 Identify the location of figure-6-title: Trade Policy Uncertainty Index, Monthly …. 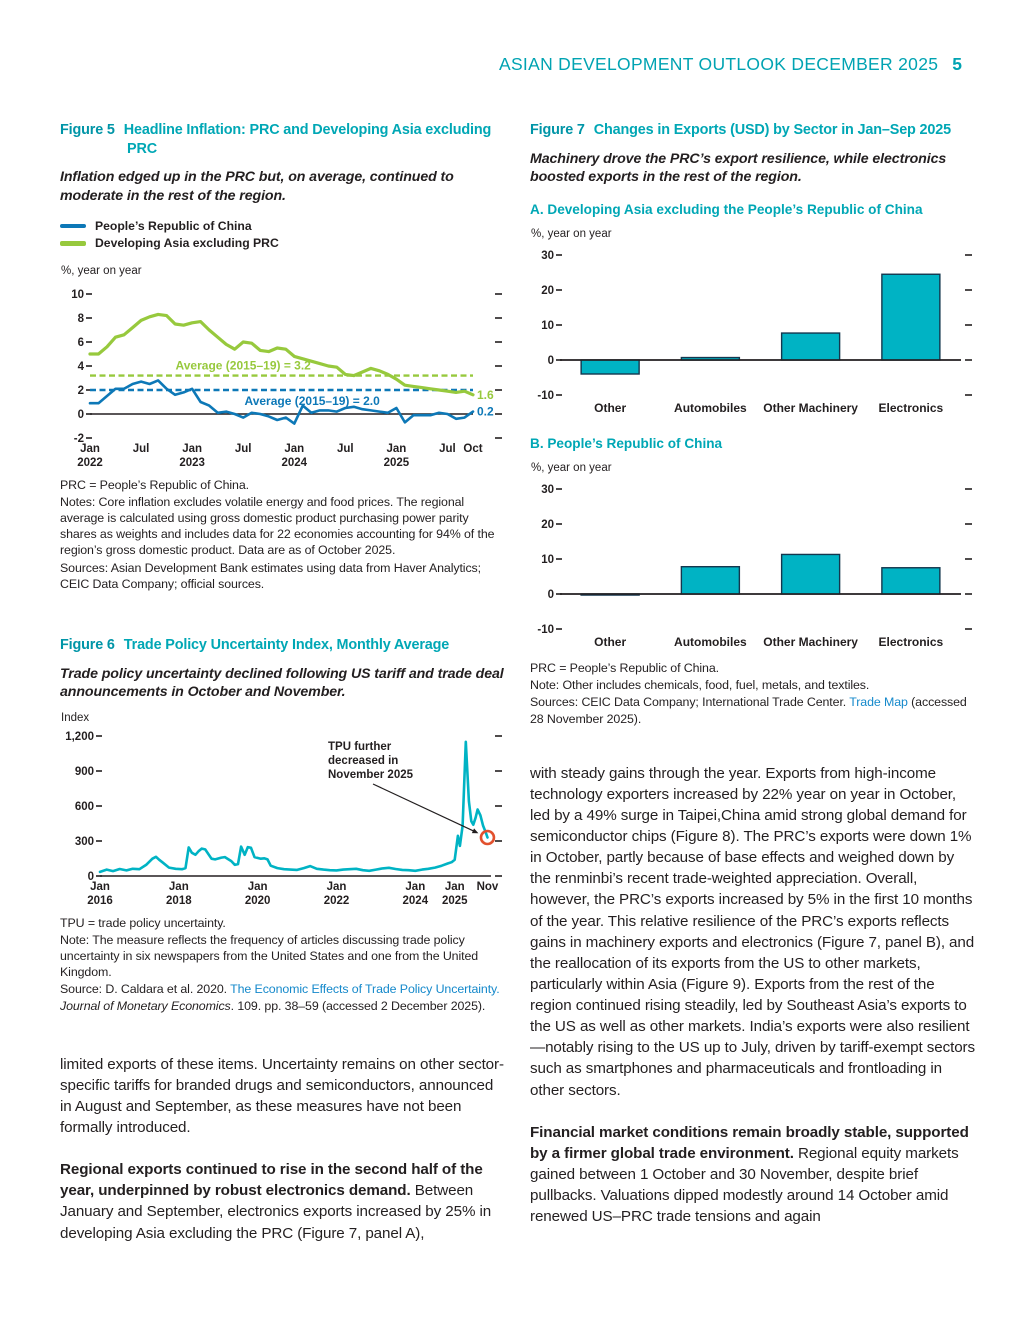
(286, 644).